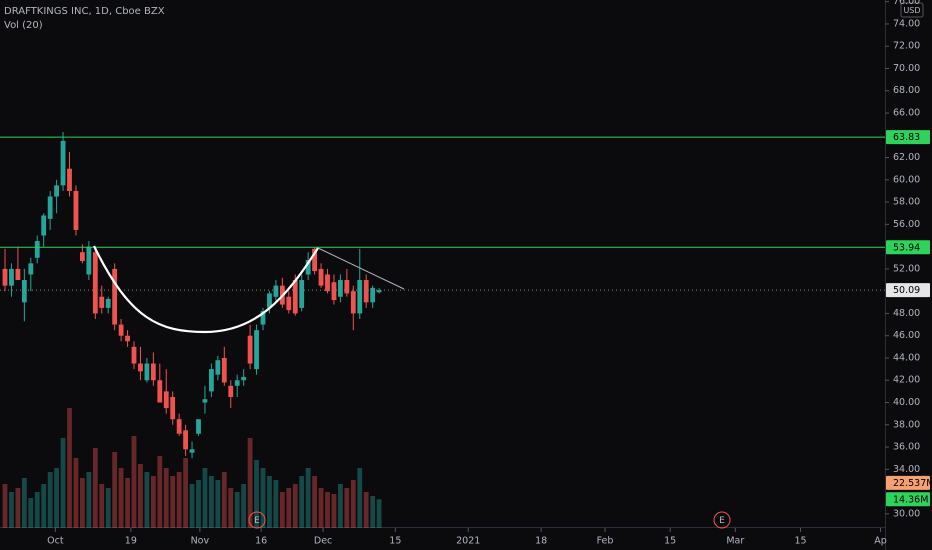  Describe the element at coordinates (906, 179) in the screenshot. I see `y-tick-label: 60.00` at that location.